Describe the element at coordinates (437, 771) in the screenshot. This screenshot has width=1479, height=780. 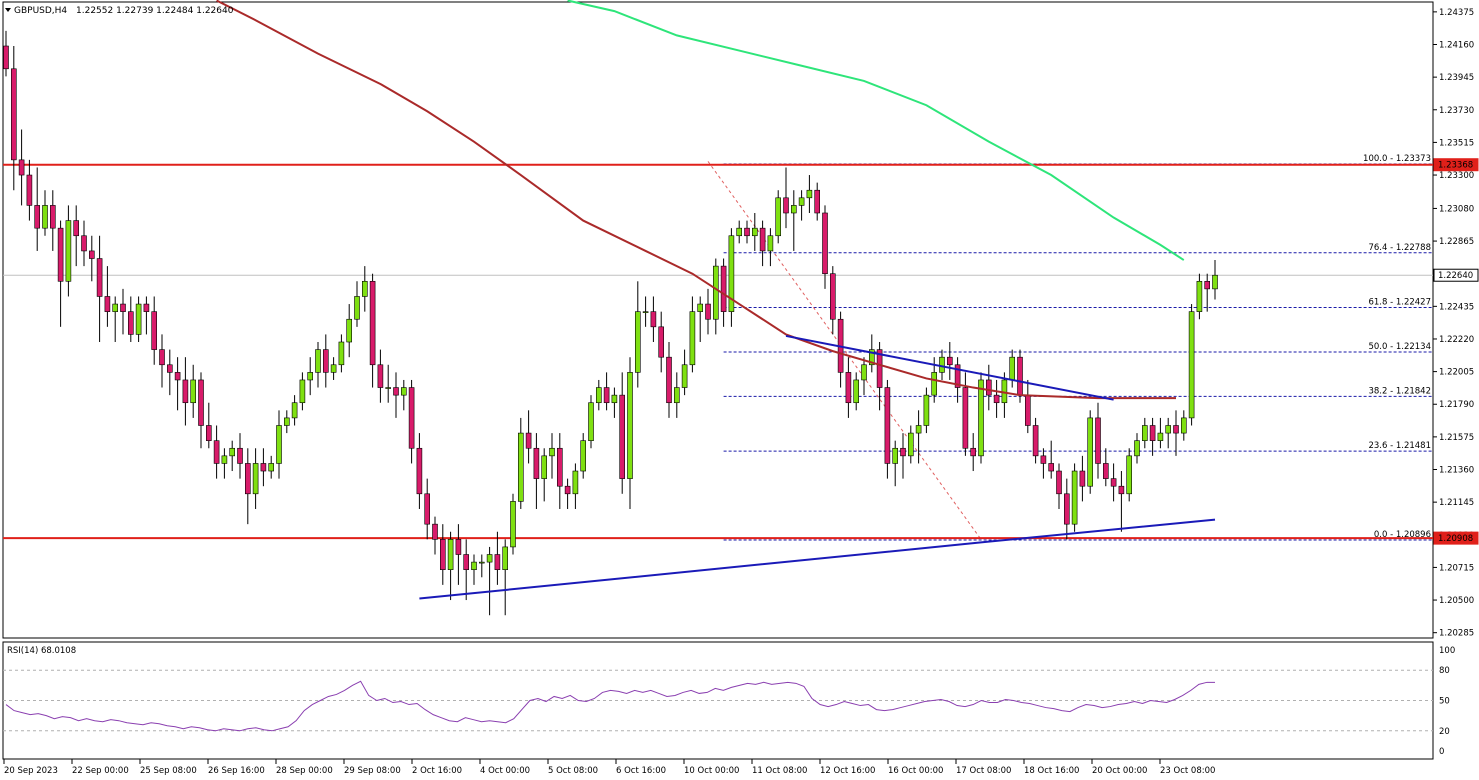
I see `time-tick-label: 2 Oct 16:00` at that location.